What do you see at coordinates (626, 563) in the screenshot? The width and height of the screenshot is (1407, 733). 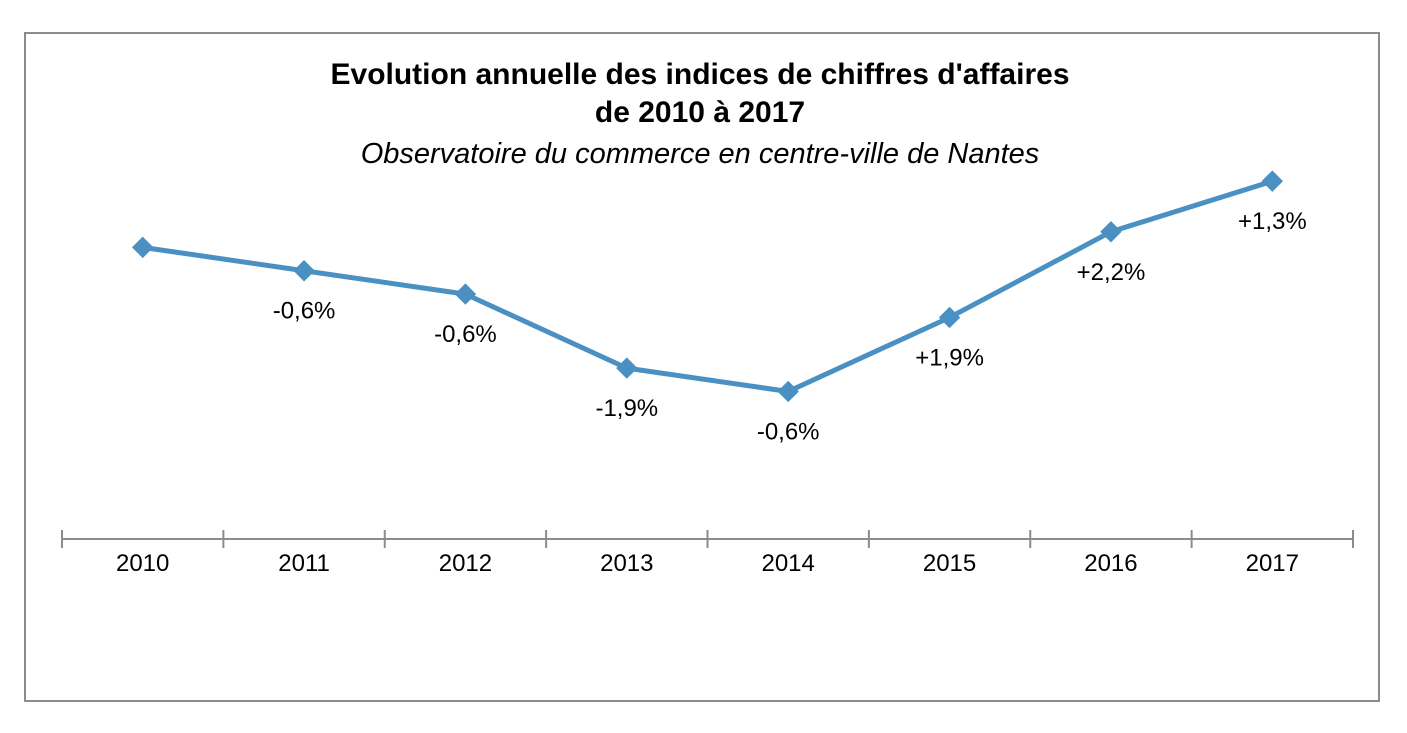 I see `x-tick-label: 2013` at bounding box center [626, 563].